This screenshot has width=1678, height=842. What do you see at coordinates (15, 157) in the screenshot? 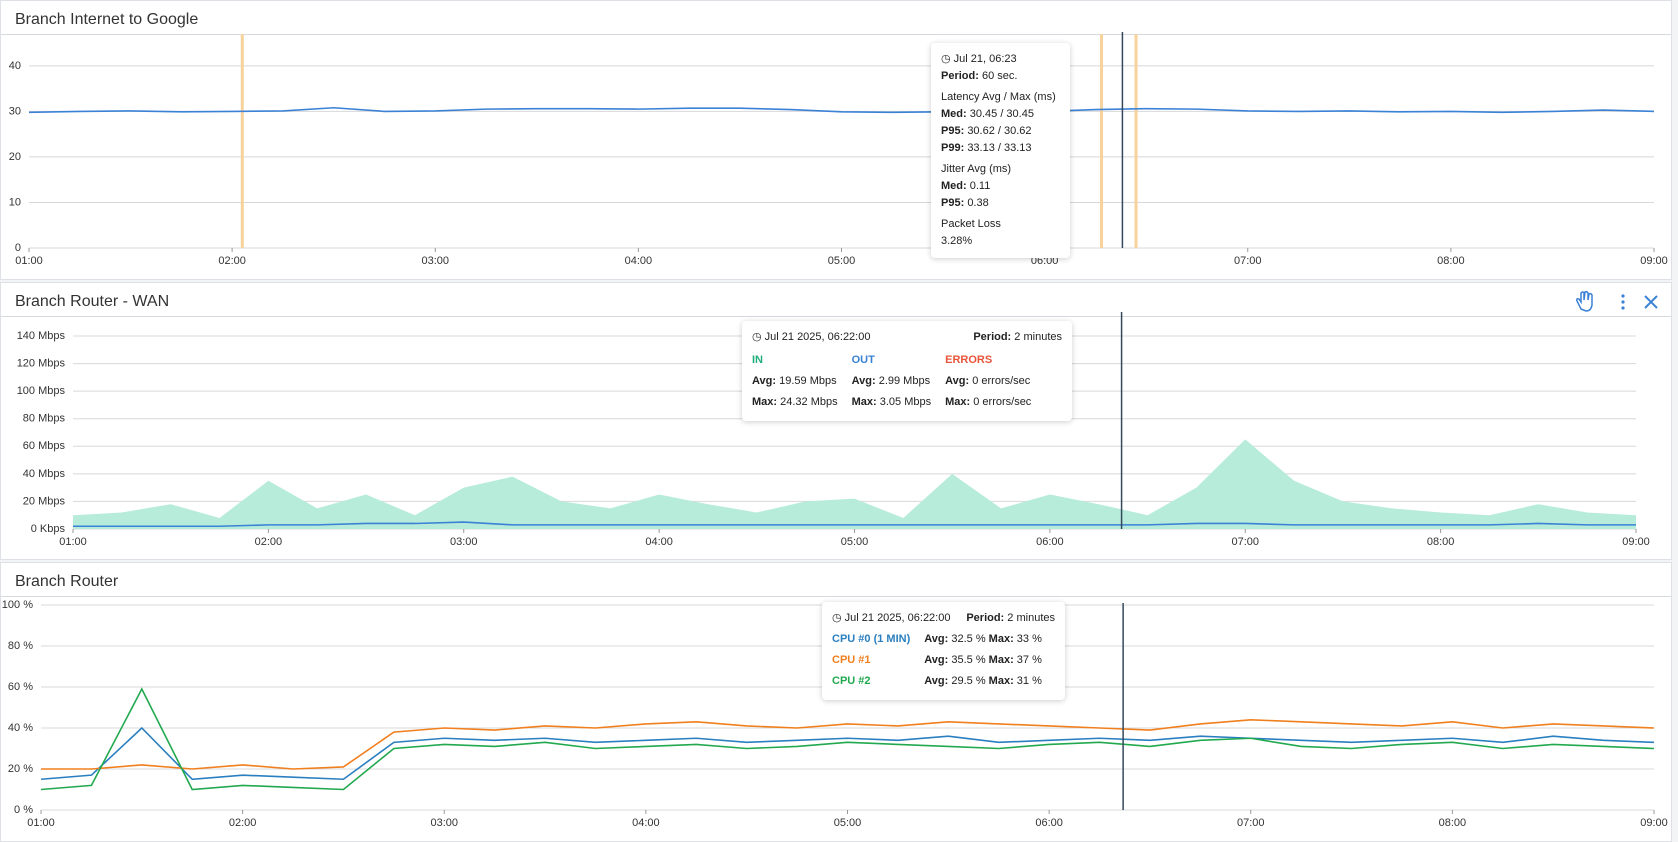
I see `y-tick-label: 20` at bounding box center [15, 157].